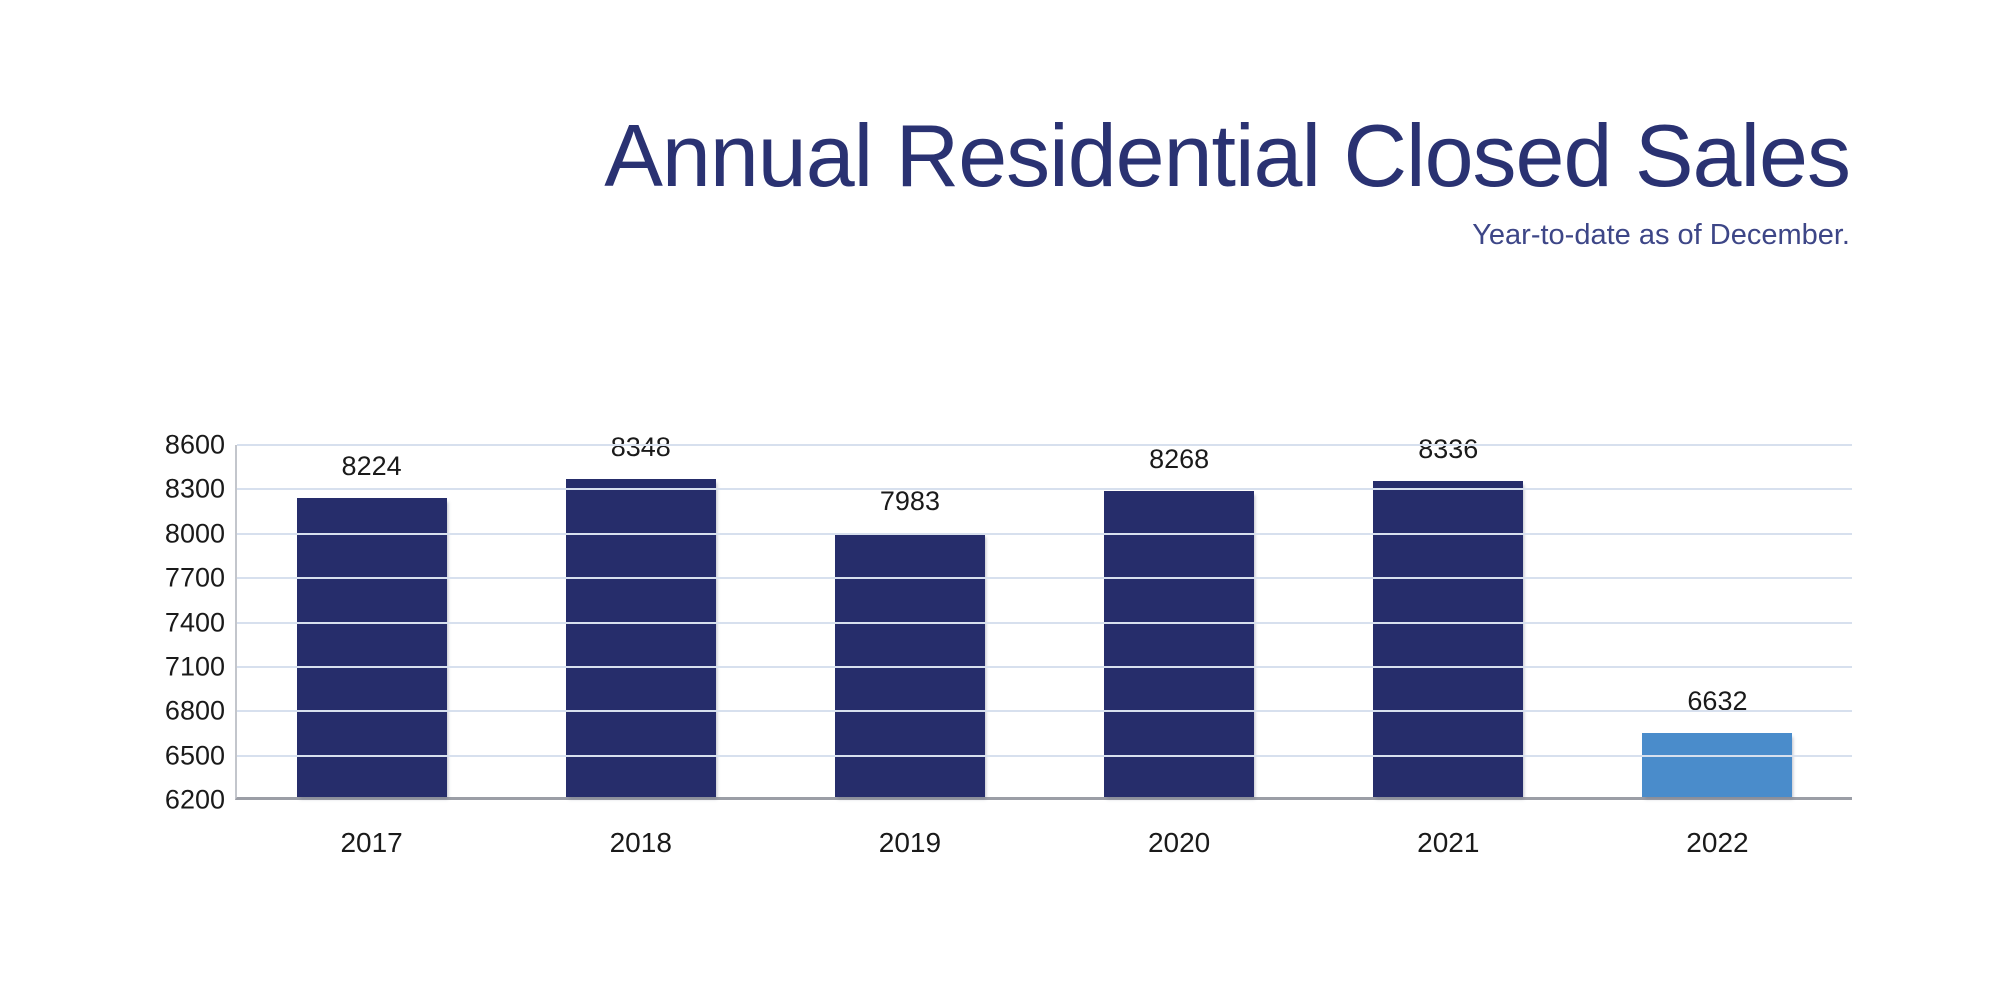  What do you see at coordinates (194, 622) in the screenshot?
I see `y-axis-tick-label: 7400` at bounding box center [194, 622].